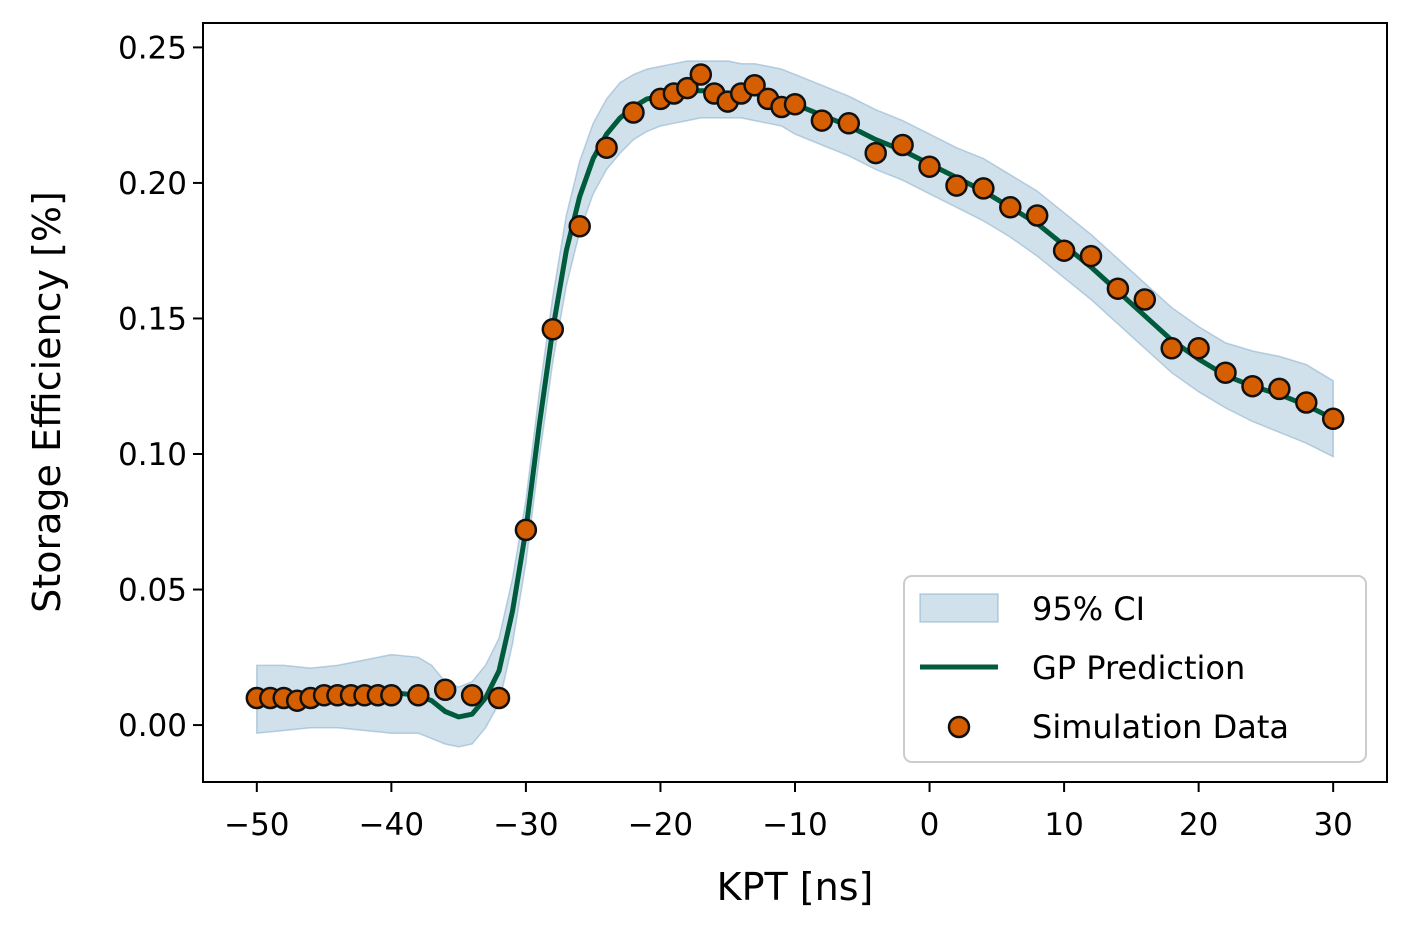 Image resolution: width=1411 pixels, height=936 pixels. Describe the element at coordinates (256, 825) in the screenshot. I see `x-tick-label: −50` at that location.